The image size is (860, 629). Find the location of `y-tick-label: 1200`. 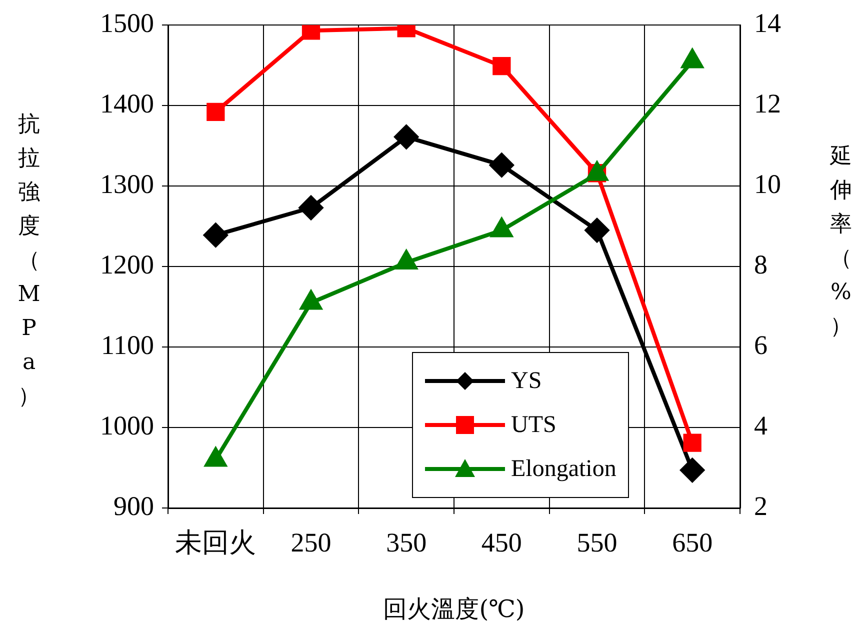

y-tick-label: 1200 is located at coordinates (127, 265).